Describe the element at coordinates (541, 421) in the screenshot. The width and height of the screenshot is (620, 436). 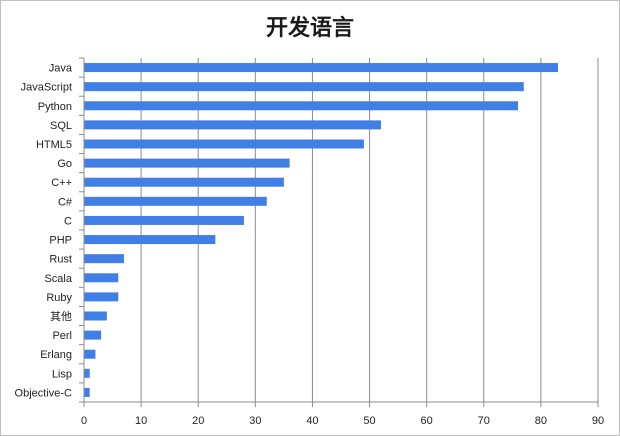
I see `x-tick-label: 80` at that location.